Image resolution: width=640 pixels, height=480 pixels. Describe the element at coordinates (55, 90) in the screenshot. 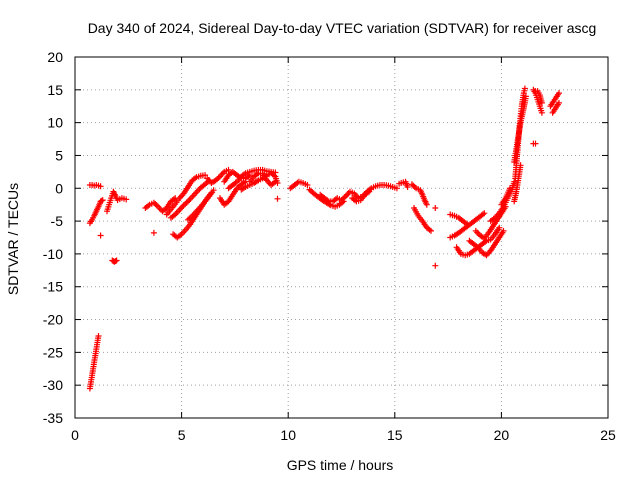

I see `y-tick-label: 15` at that location.